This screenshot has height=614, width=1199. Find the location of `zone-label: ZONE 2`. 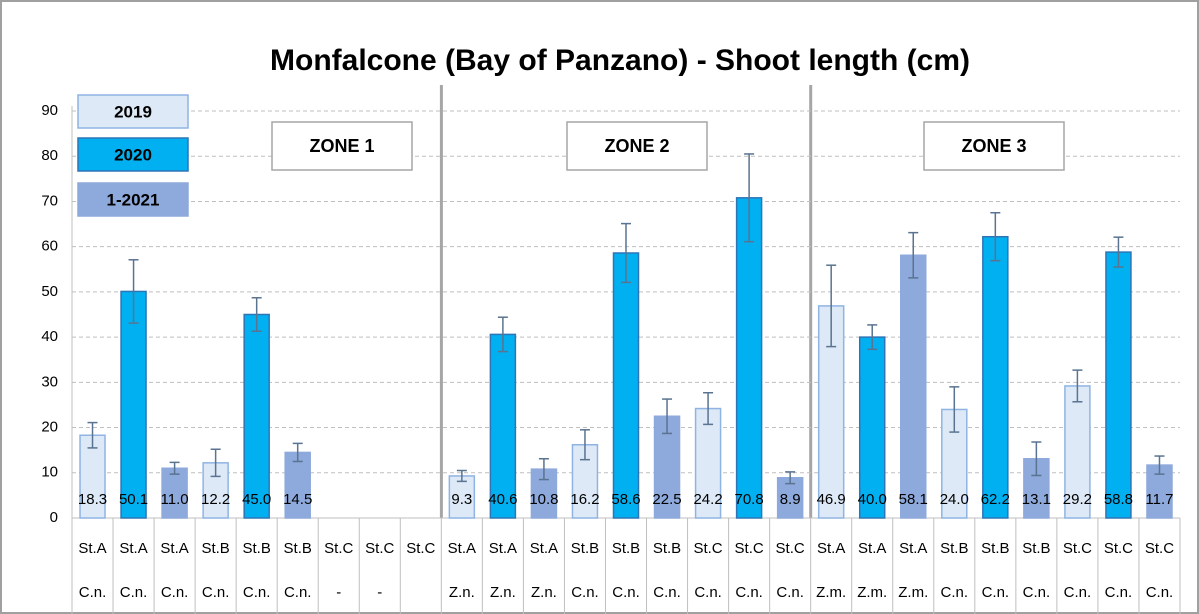

zone-label: ZONE 2 is located at coordinates (636, 146).